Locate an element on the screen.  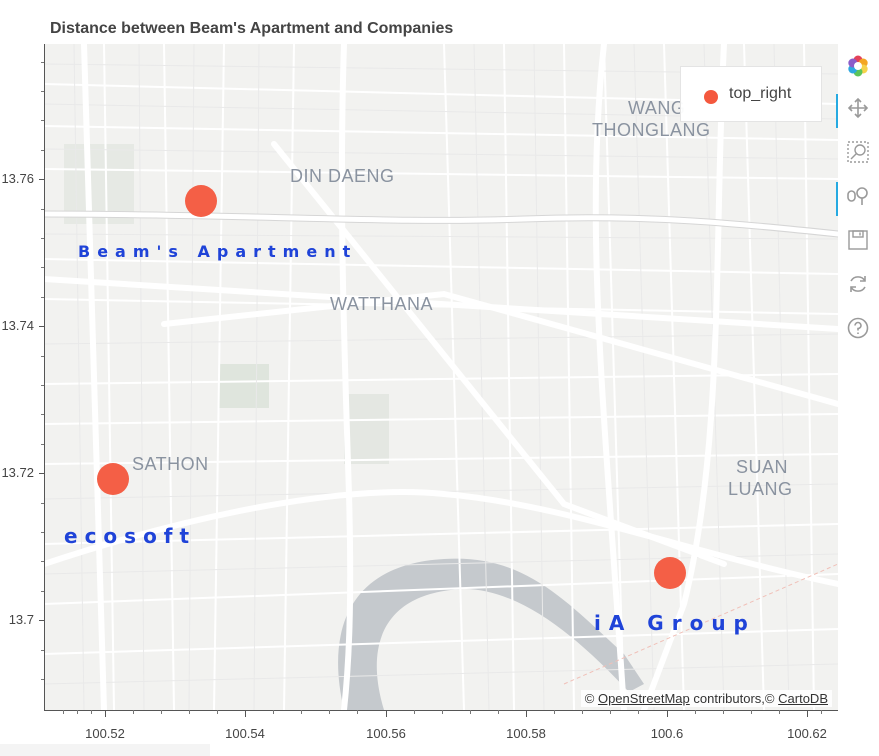
save-tool-button is located at coordinates (858, 240).